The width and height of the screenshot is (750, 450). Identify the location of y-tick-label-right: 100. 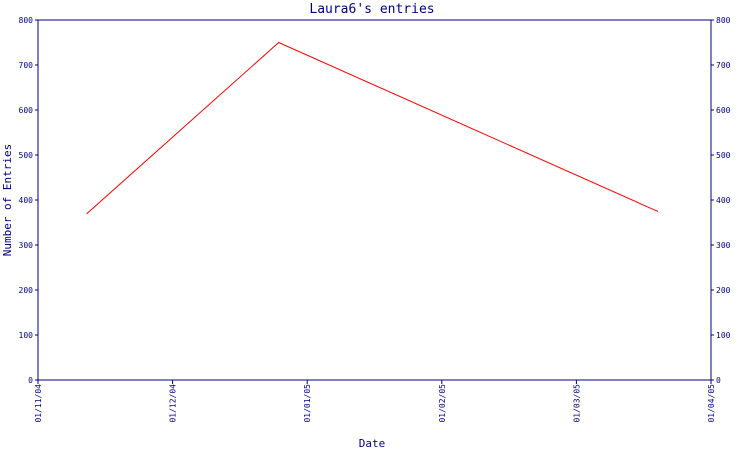
(723, 335).